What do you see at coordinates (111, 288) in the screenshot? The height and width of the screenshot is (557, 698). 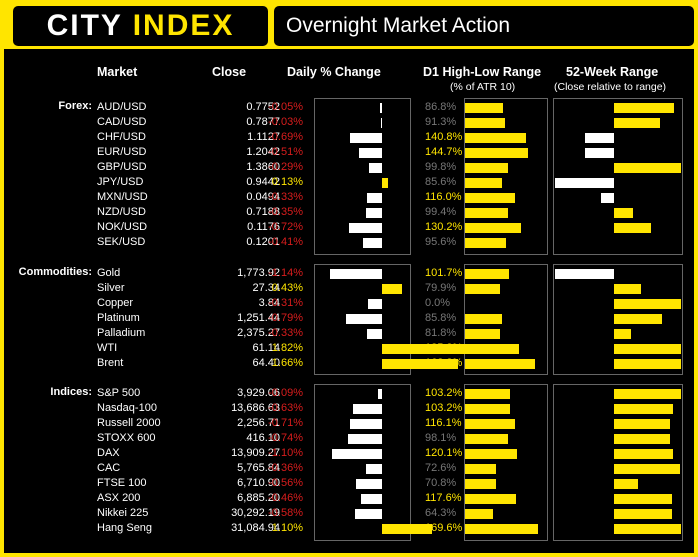 I see `market-name: Silver` at bounding box center [111, 288].